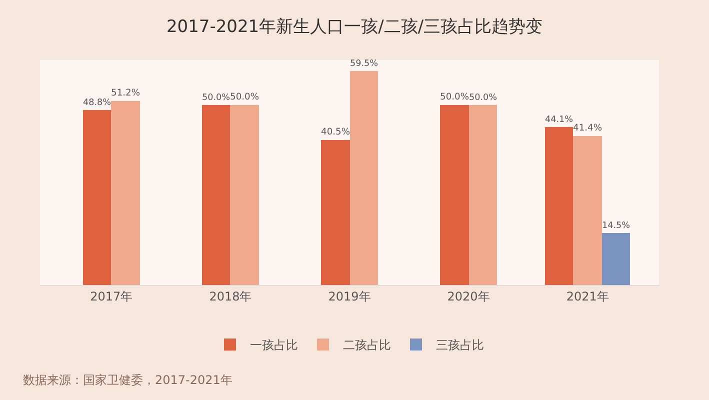  I want to click on data-label: 59.5%, so click(364, 63).